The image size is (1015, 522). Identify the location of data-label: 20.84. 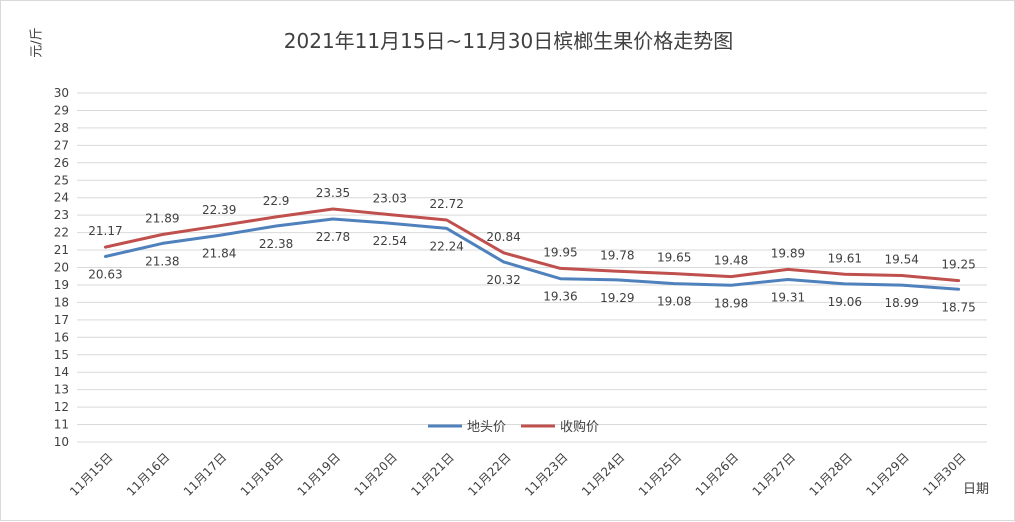
(503, 237).